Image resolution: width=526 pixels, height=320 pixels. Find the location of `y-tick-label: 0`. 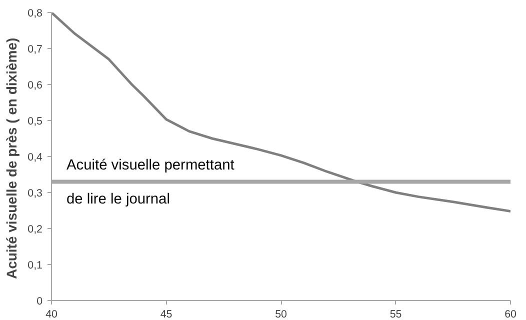

y-tick-label: 0 is located at coordinates (39, 302).